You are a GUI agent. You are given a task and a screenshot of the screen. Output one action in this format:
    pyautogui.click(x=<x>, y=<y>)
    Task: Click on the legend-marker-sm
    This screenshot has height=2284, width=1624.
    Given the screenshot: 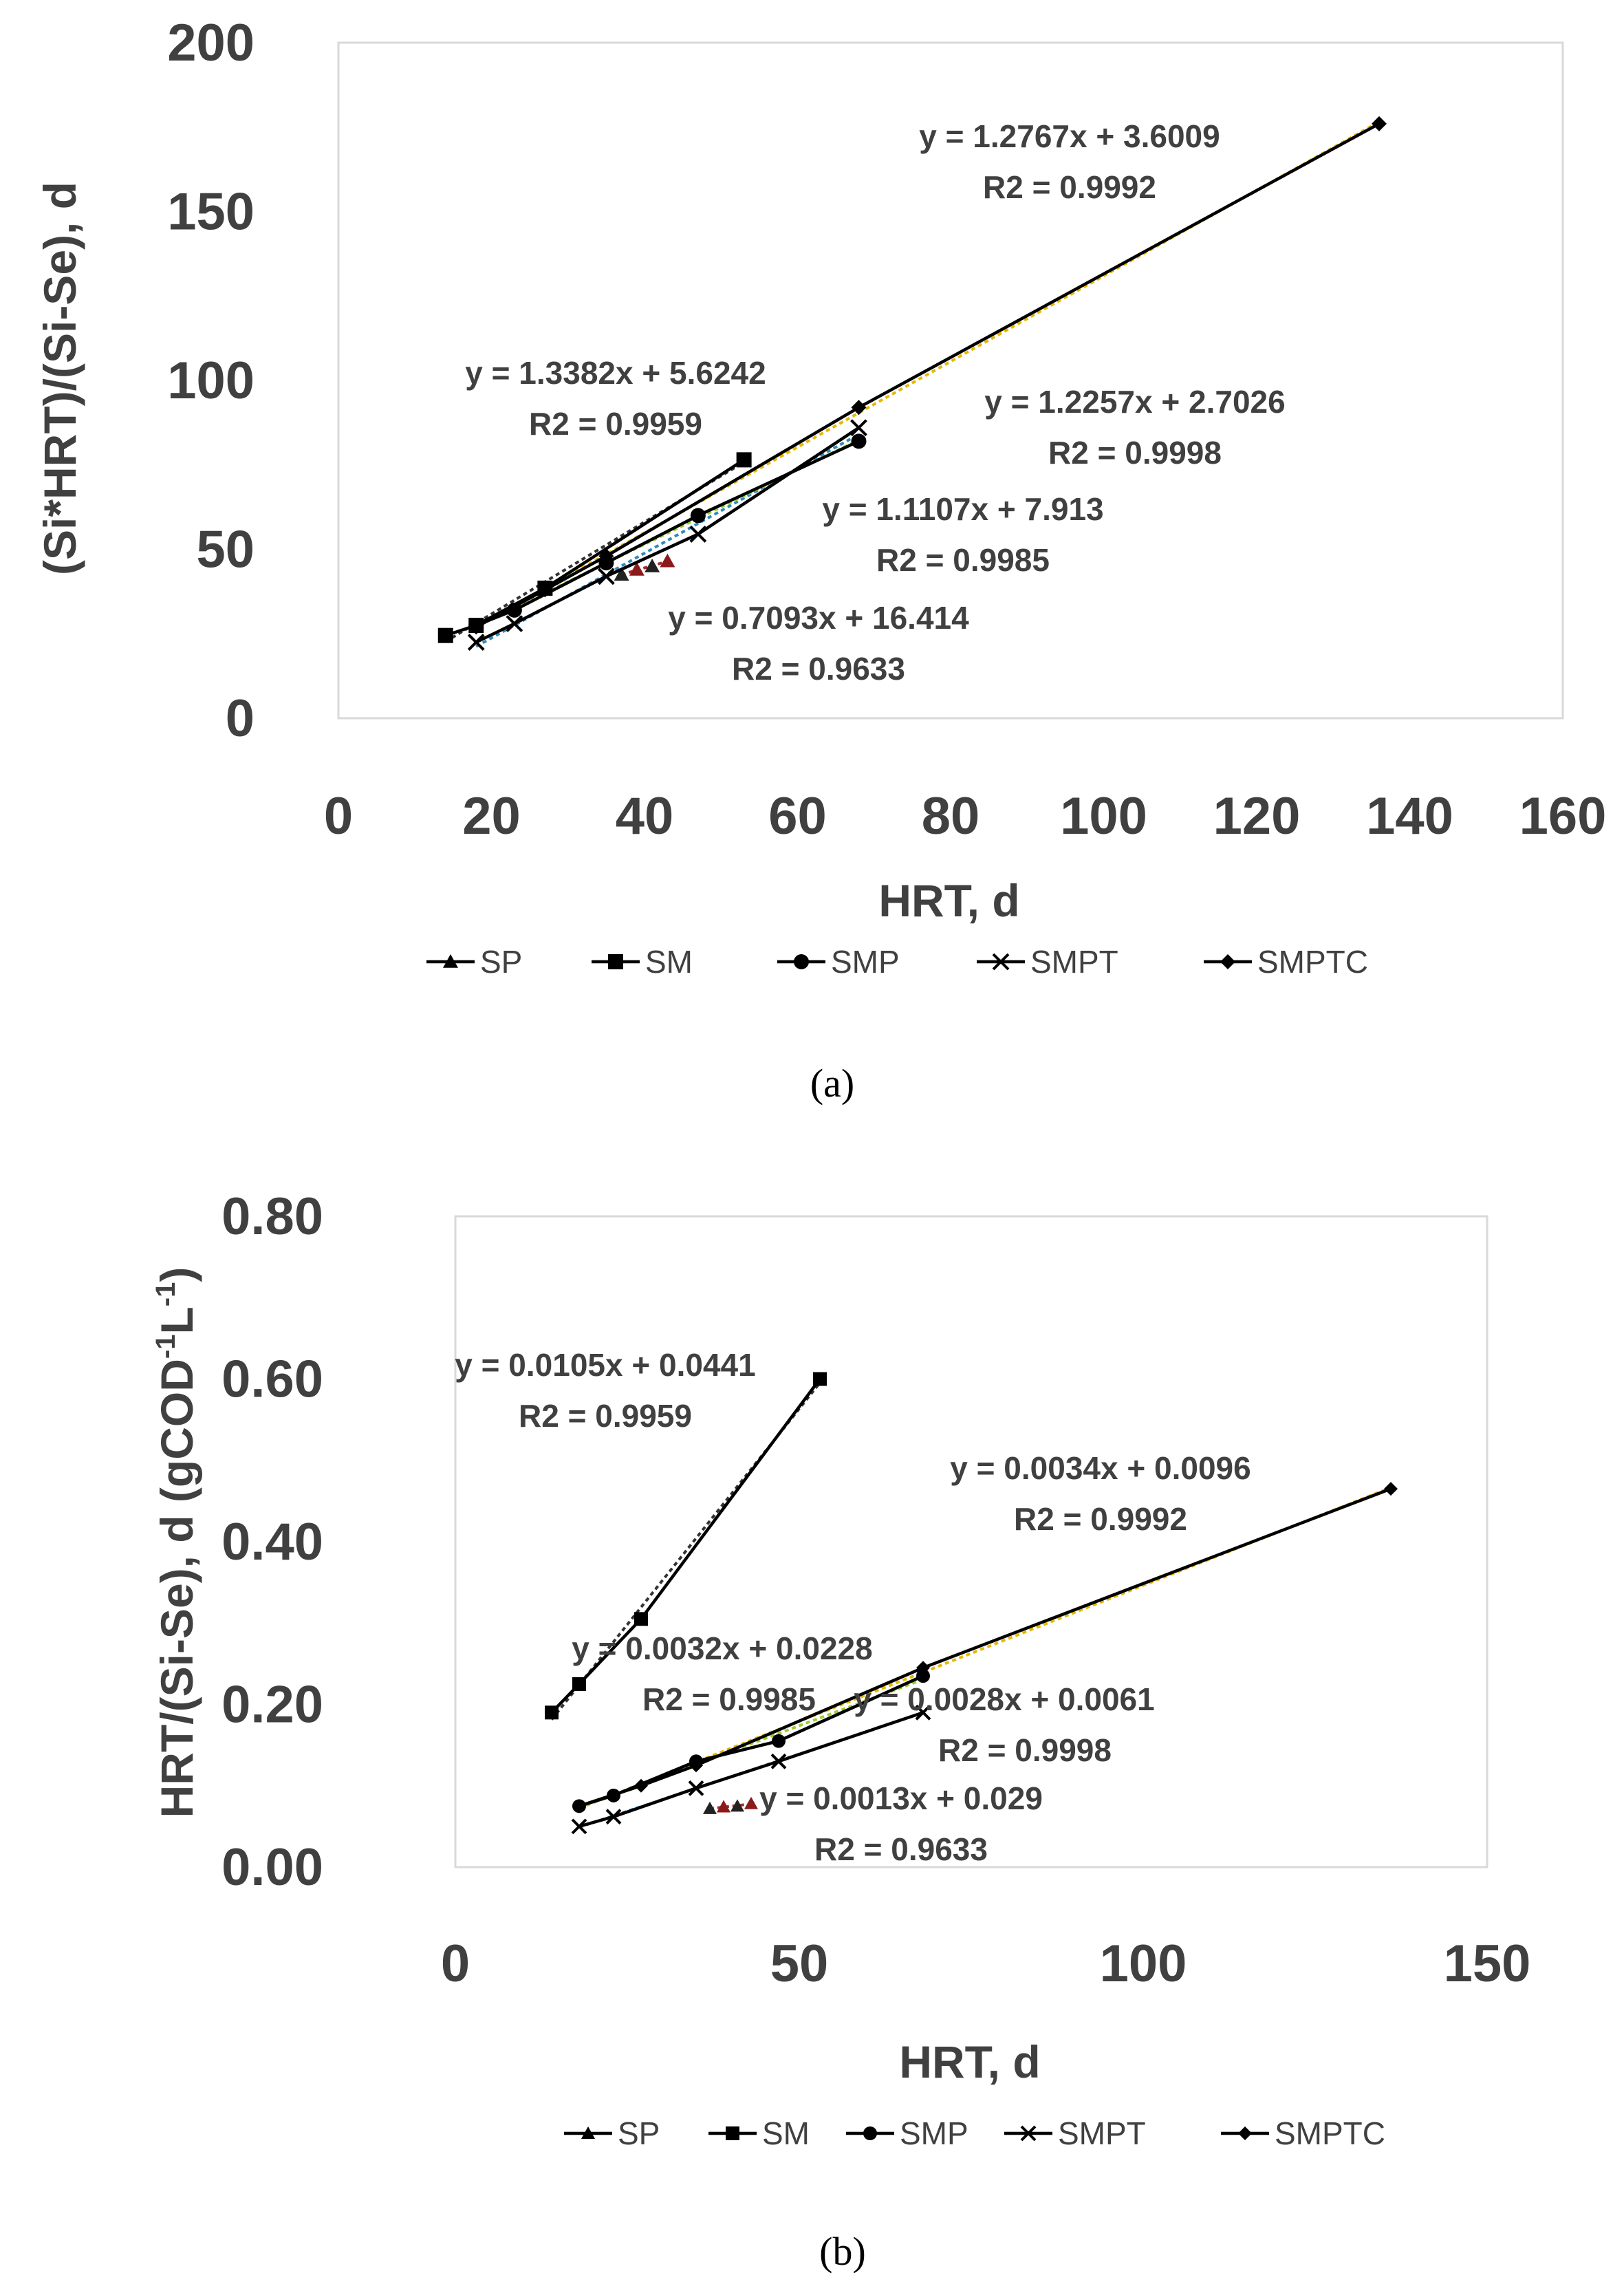 What is the action you would take?
    pyautogui.click(x=733, y=2133)
    